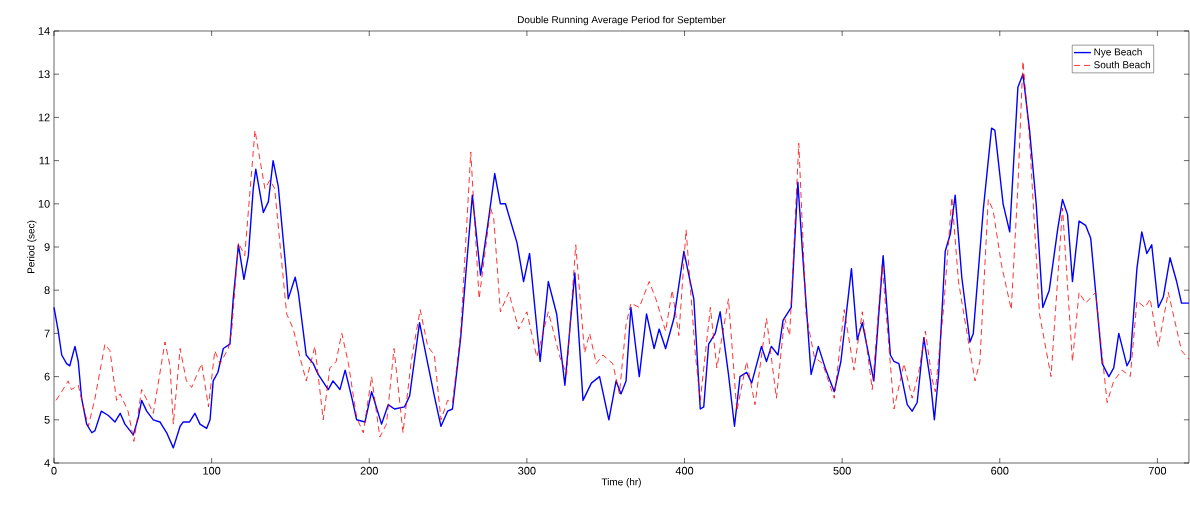 Image resolution: width=1190 pixels, height=512 pixels. I want to click on legend-label: Nye Beach, so click(1118, 53).